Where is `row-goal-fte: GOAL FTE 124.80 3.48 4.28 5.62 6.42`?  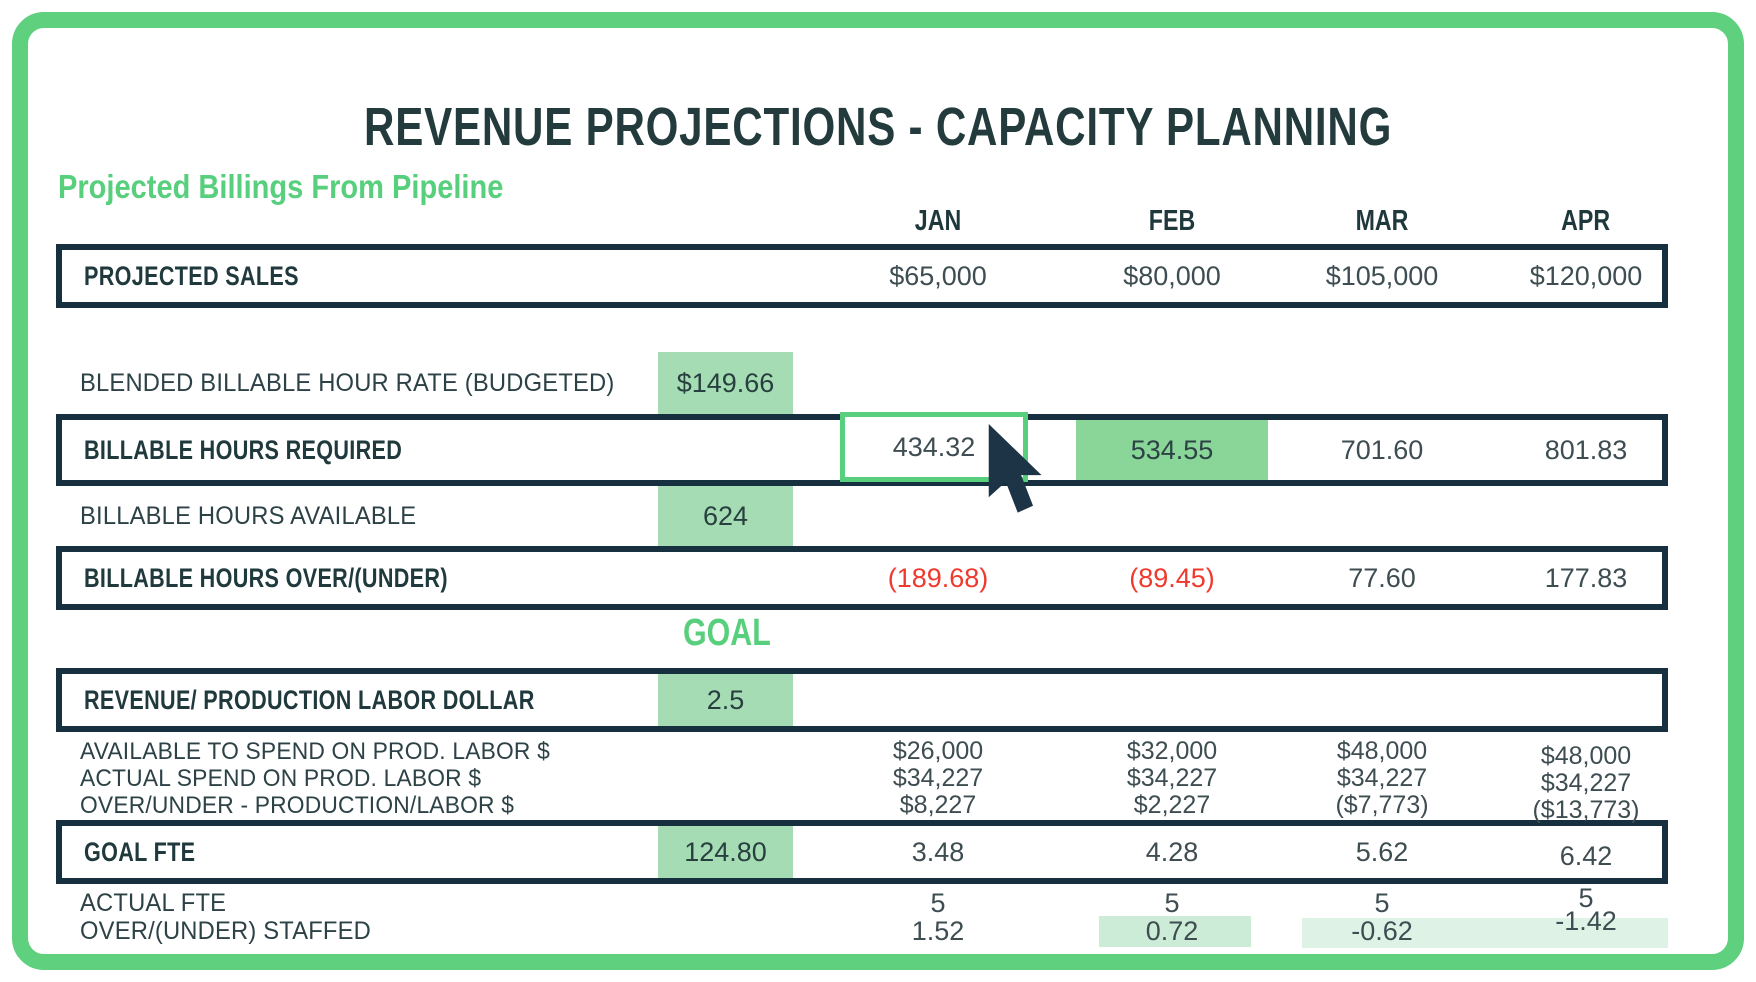
row-goal-fte: GOAL FTE 124.80 3.48 4.28 5.62 6.42 is located at coordinates (878, 852).